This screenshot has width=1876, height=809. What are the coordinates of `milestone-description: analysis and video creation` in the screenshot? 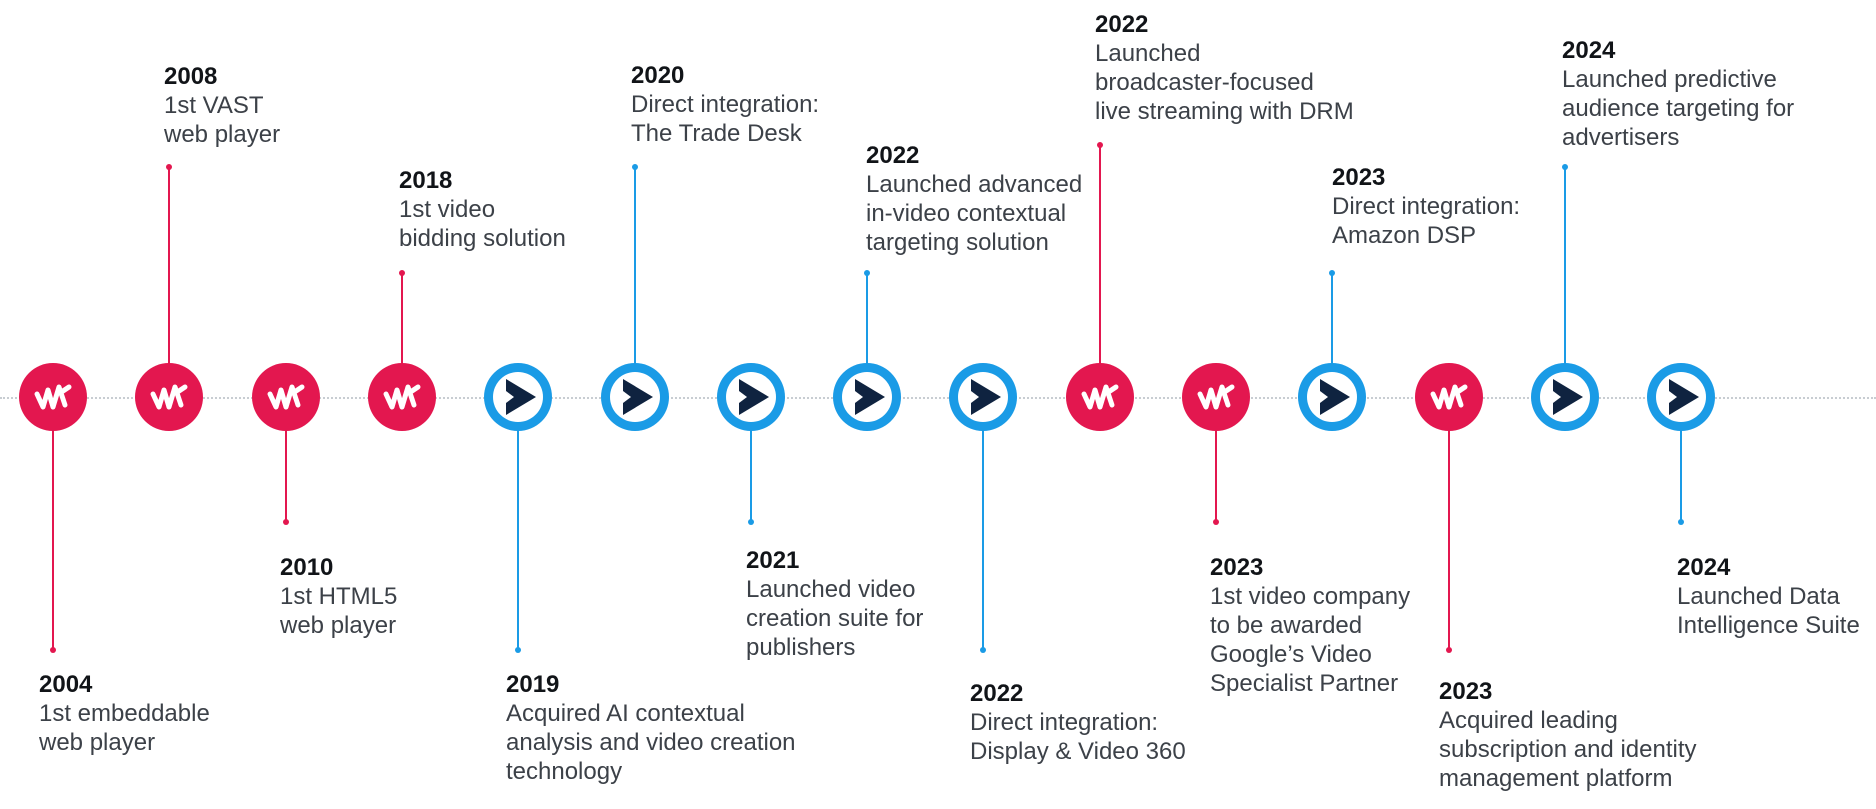 It's located at (651, 742).